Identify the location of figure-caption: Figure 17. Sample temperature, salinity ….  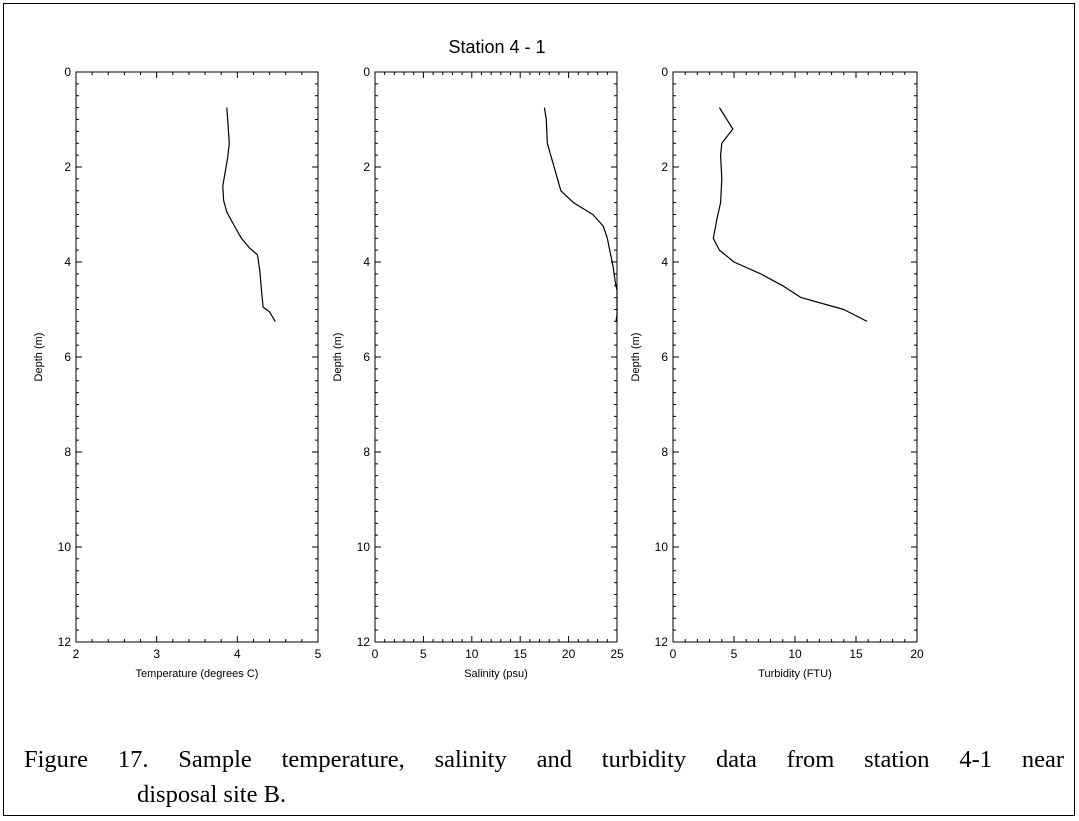
(544, 777).